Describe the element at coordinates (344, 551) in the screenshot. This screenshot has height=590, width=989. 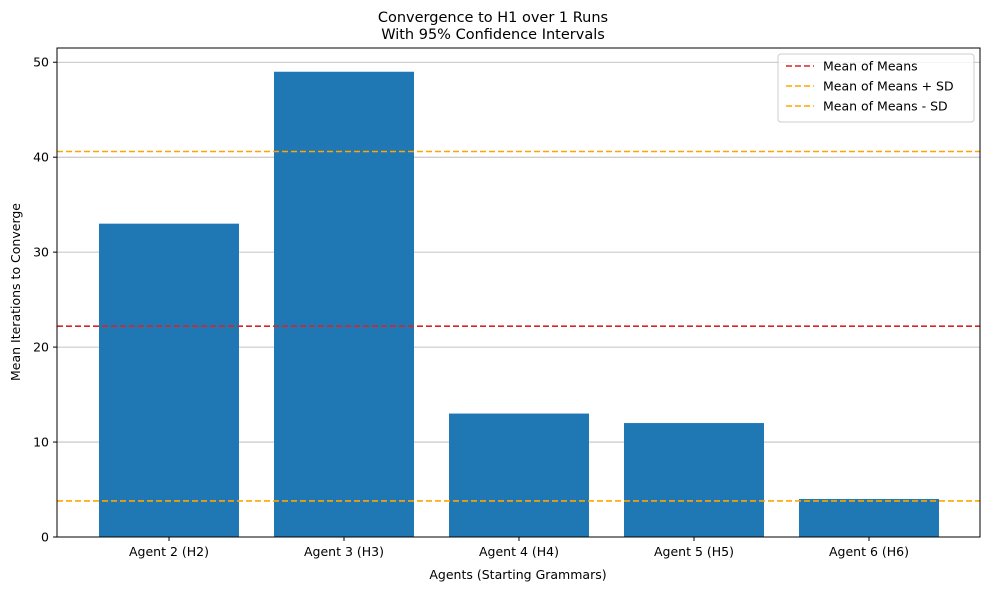
I see `x-tick-label: Agent 3 (H3)` at that location.